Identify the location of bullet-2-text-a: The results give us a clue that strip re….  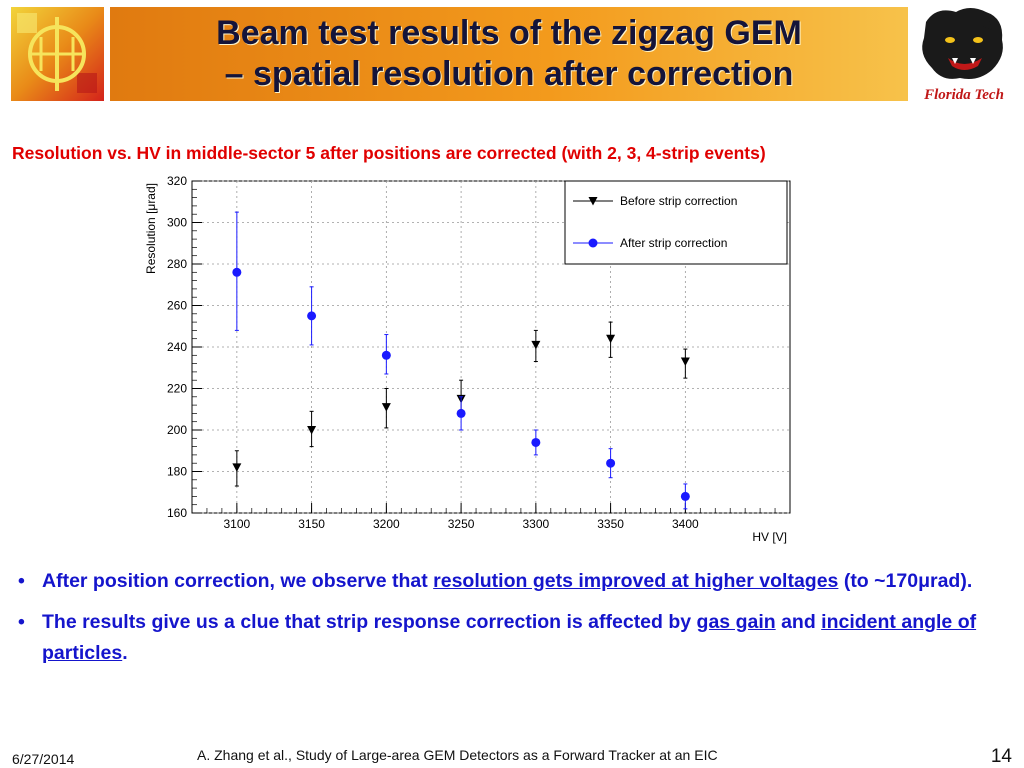
(369, 622).